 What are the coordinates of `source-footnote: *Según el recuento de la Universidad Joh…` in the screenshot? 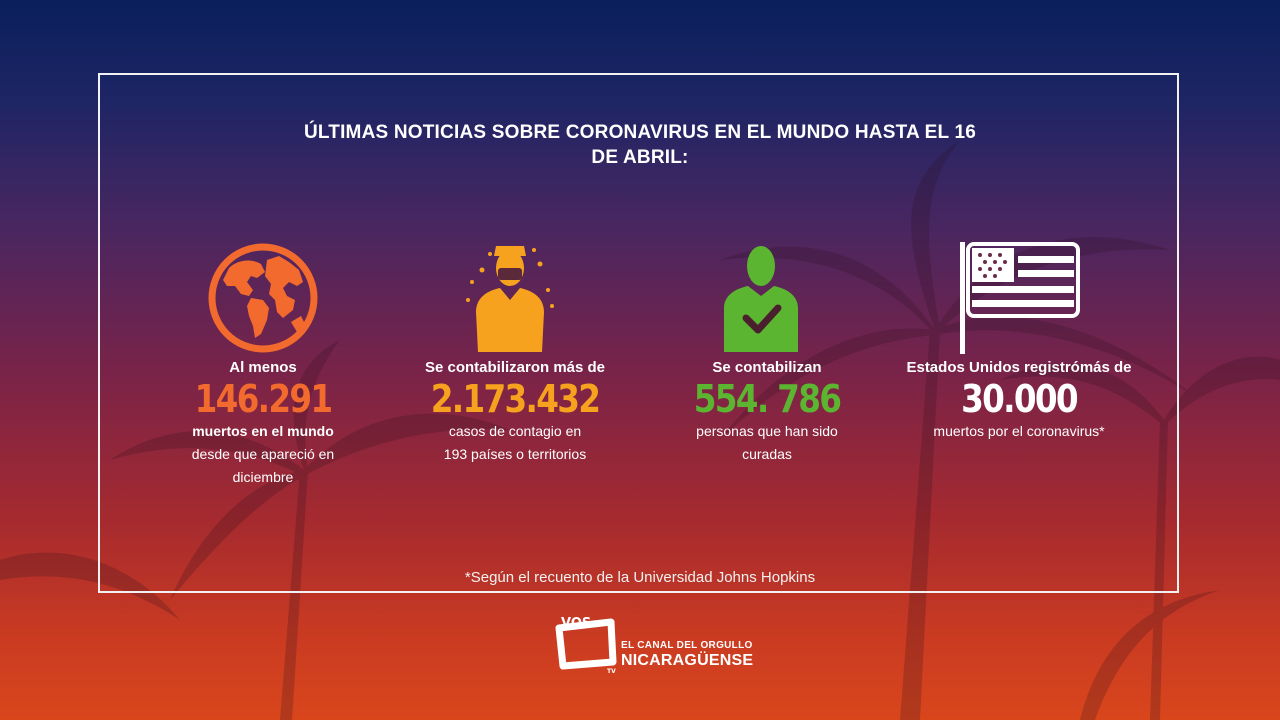 It's located at (640, 577).